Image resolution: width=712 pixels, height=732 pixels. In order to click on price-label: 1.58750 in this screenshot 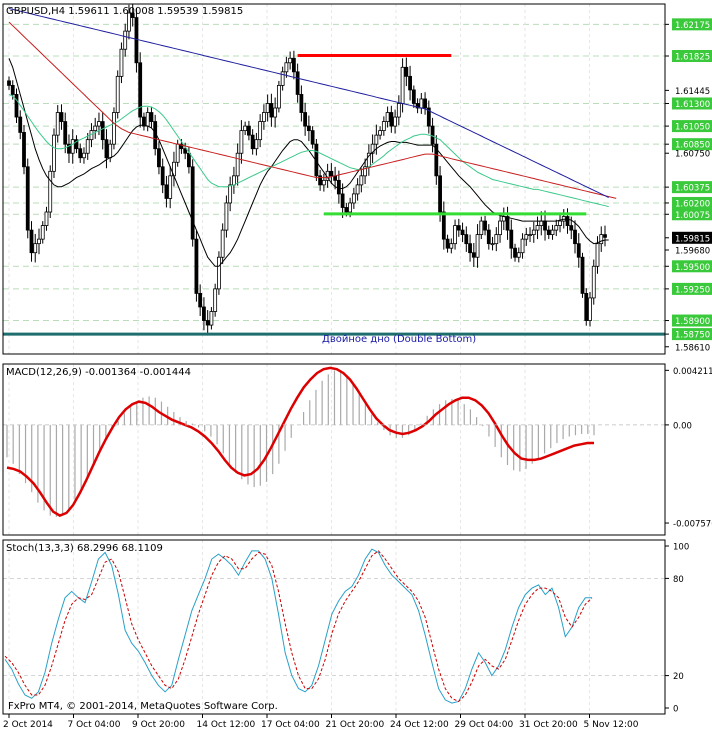, I will do `click(688, 334)`.